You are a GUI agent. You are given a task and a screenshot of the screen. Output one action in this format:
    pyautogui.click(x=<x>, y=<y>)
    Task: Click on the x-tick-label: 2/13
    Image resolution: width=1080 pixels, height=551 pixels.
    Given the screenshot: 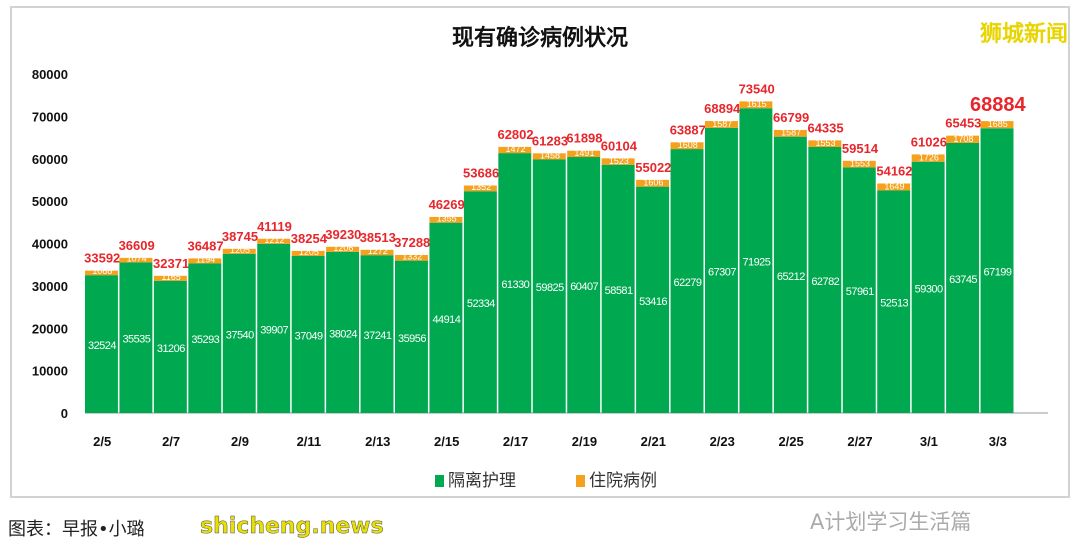 What is the action you would take?
    pyautogui.click(x=377, y=441)
    